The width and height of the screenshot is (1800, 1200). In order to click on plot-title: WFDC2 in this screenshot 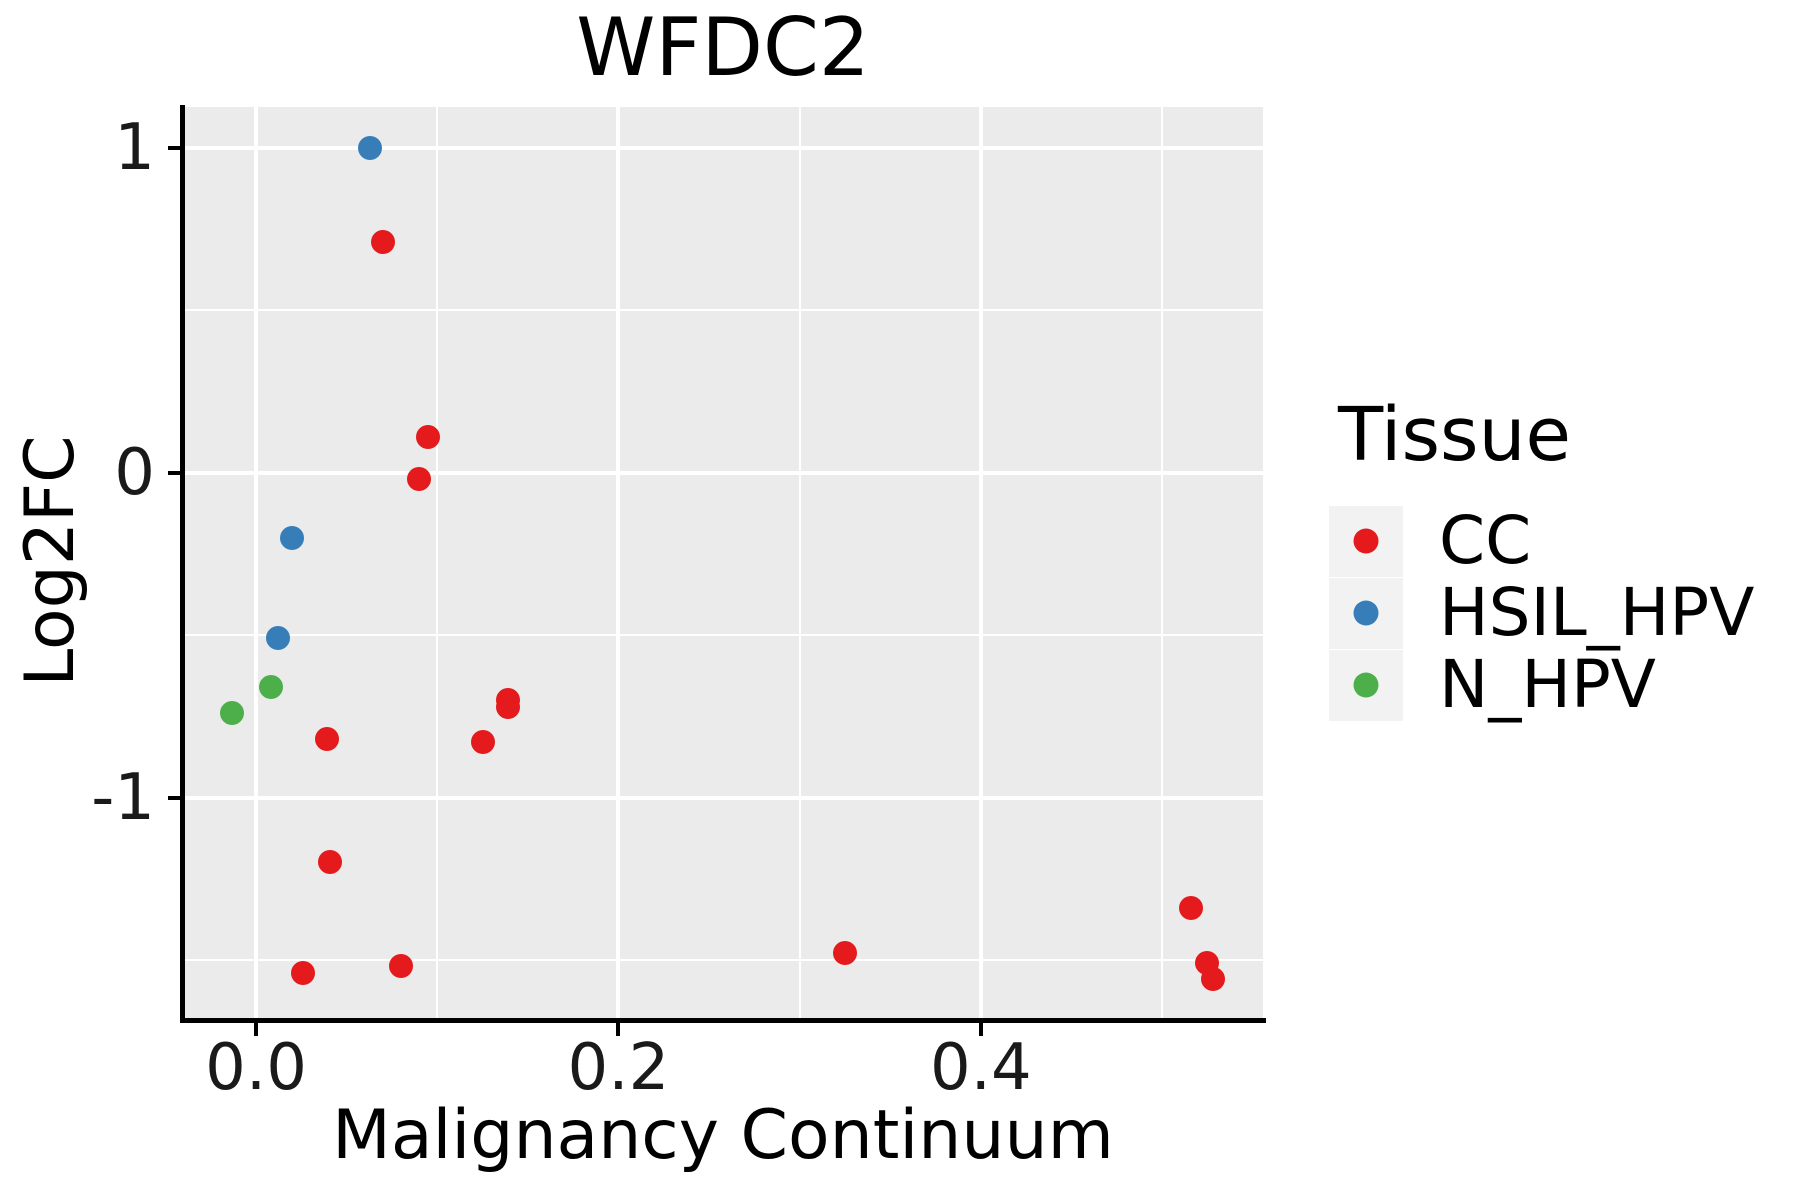, I will do `click(723, 47)`.